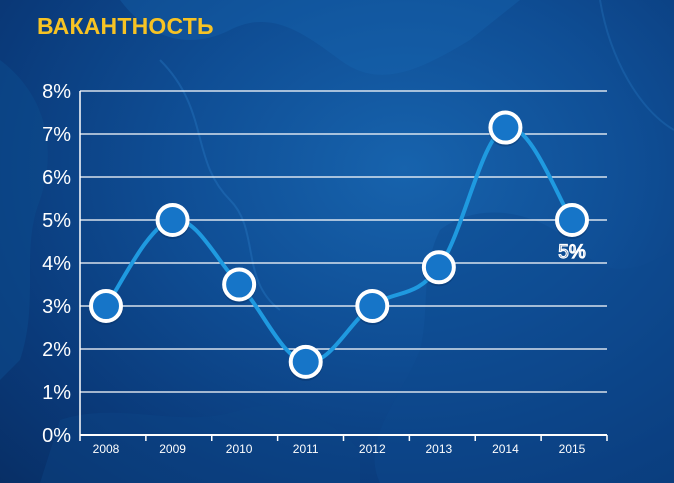  What do you see at coordinates (56, 307) in the screenshot?
I see `y-tick-label: 3%` at bounding box center [56, 307].